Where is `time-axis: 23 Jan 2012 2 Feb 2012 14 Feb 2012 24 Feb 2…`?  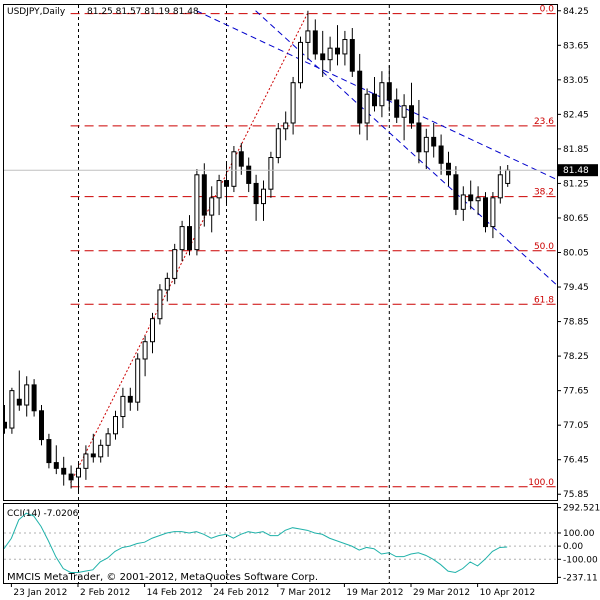 time-axis: 23 Jan 2012 2 Feb 2012 14 Feb 2012 24 Feb 2… is located at coordinates (273, 590).